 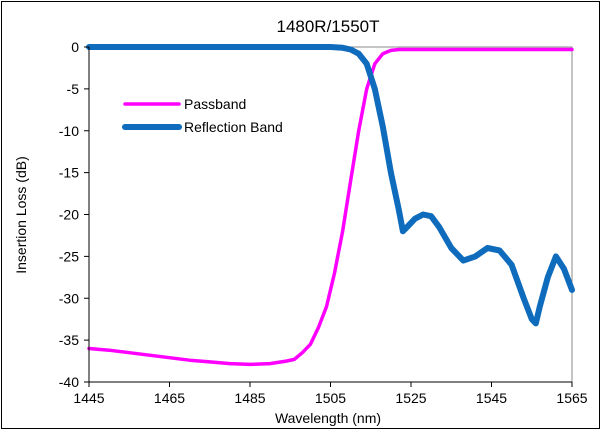 I want to click on y-tick-label: -5, so click(x=73, y=89).